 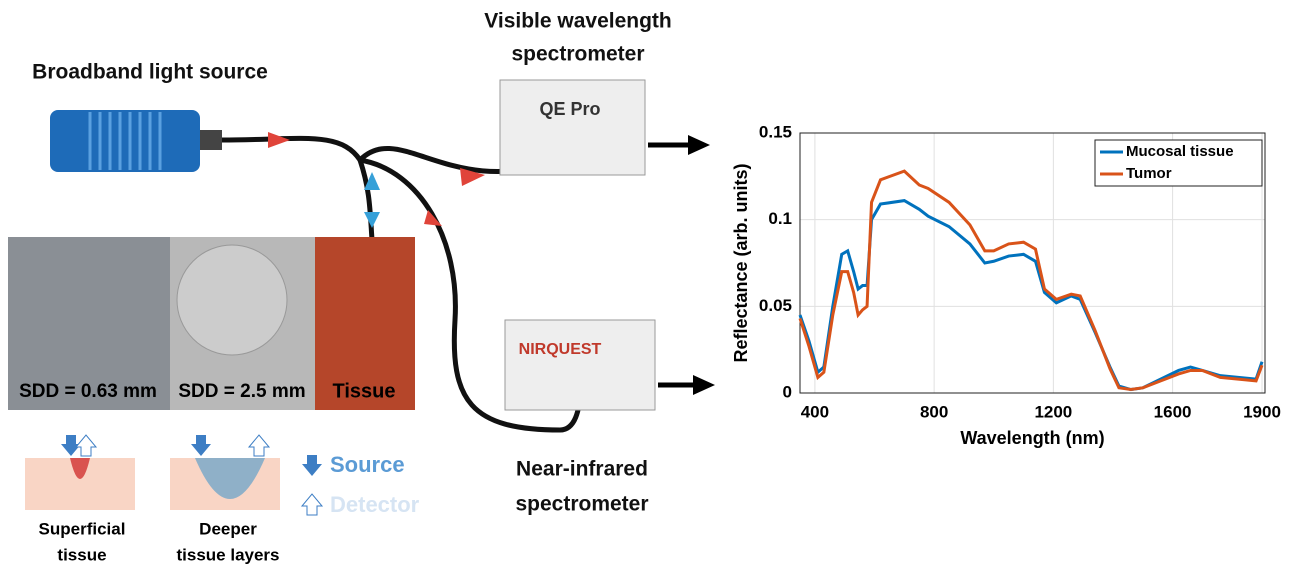 What do you see at coordinates (577, 54) in the screenshot?
I see `visible-label: spectrometer` at bounding box center [577, 54].